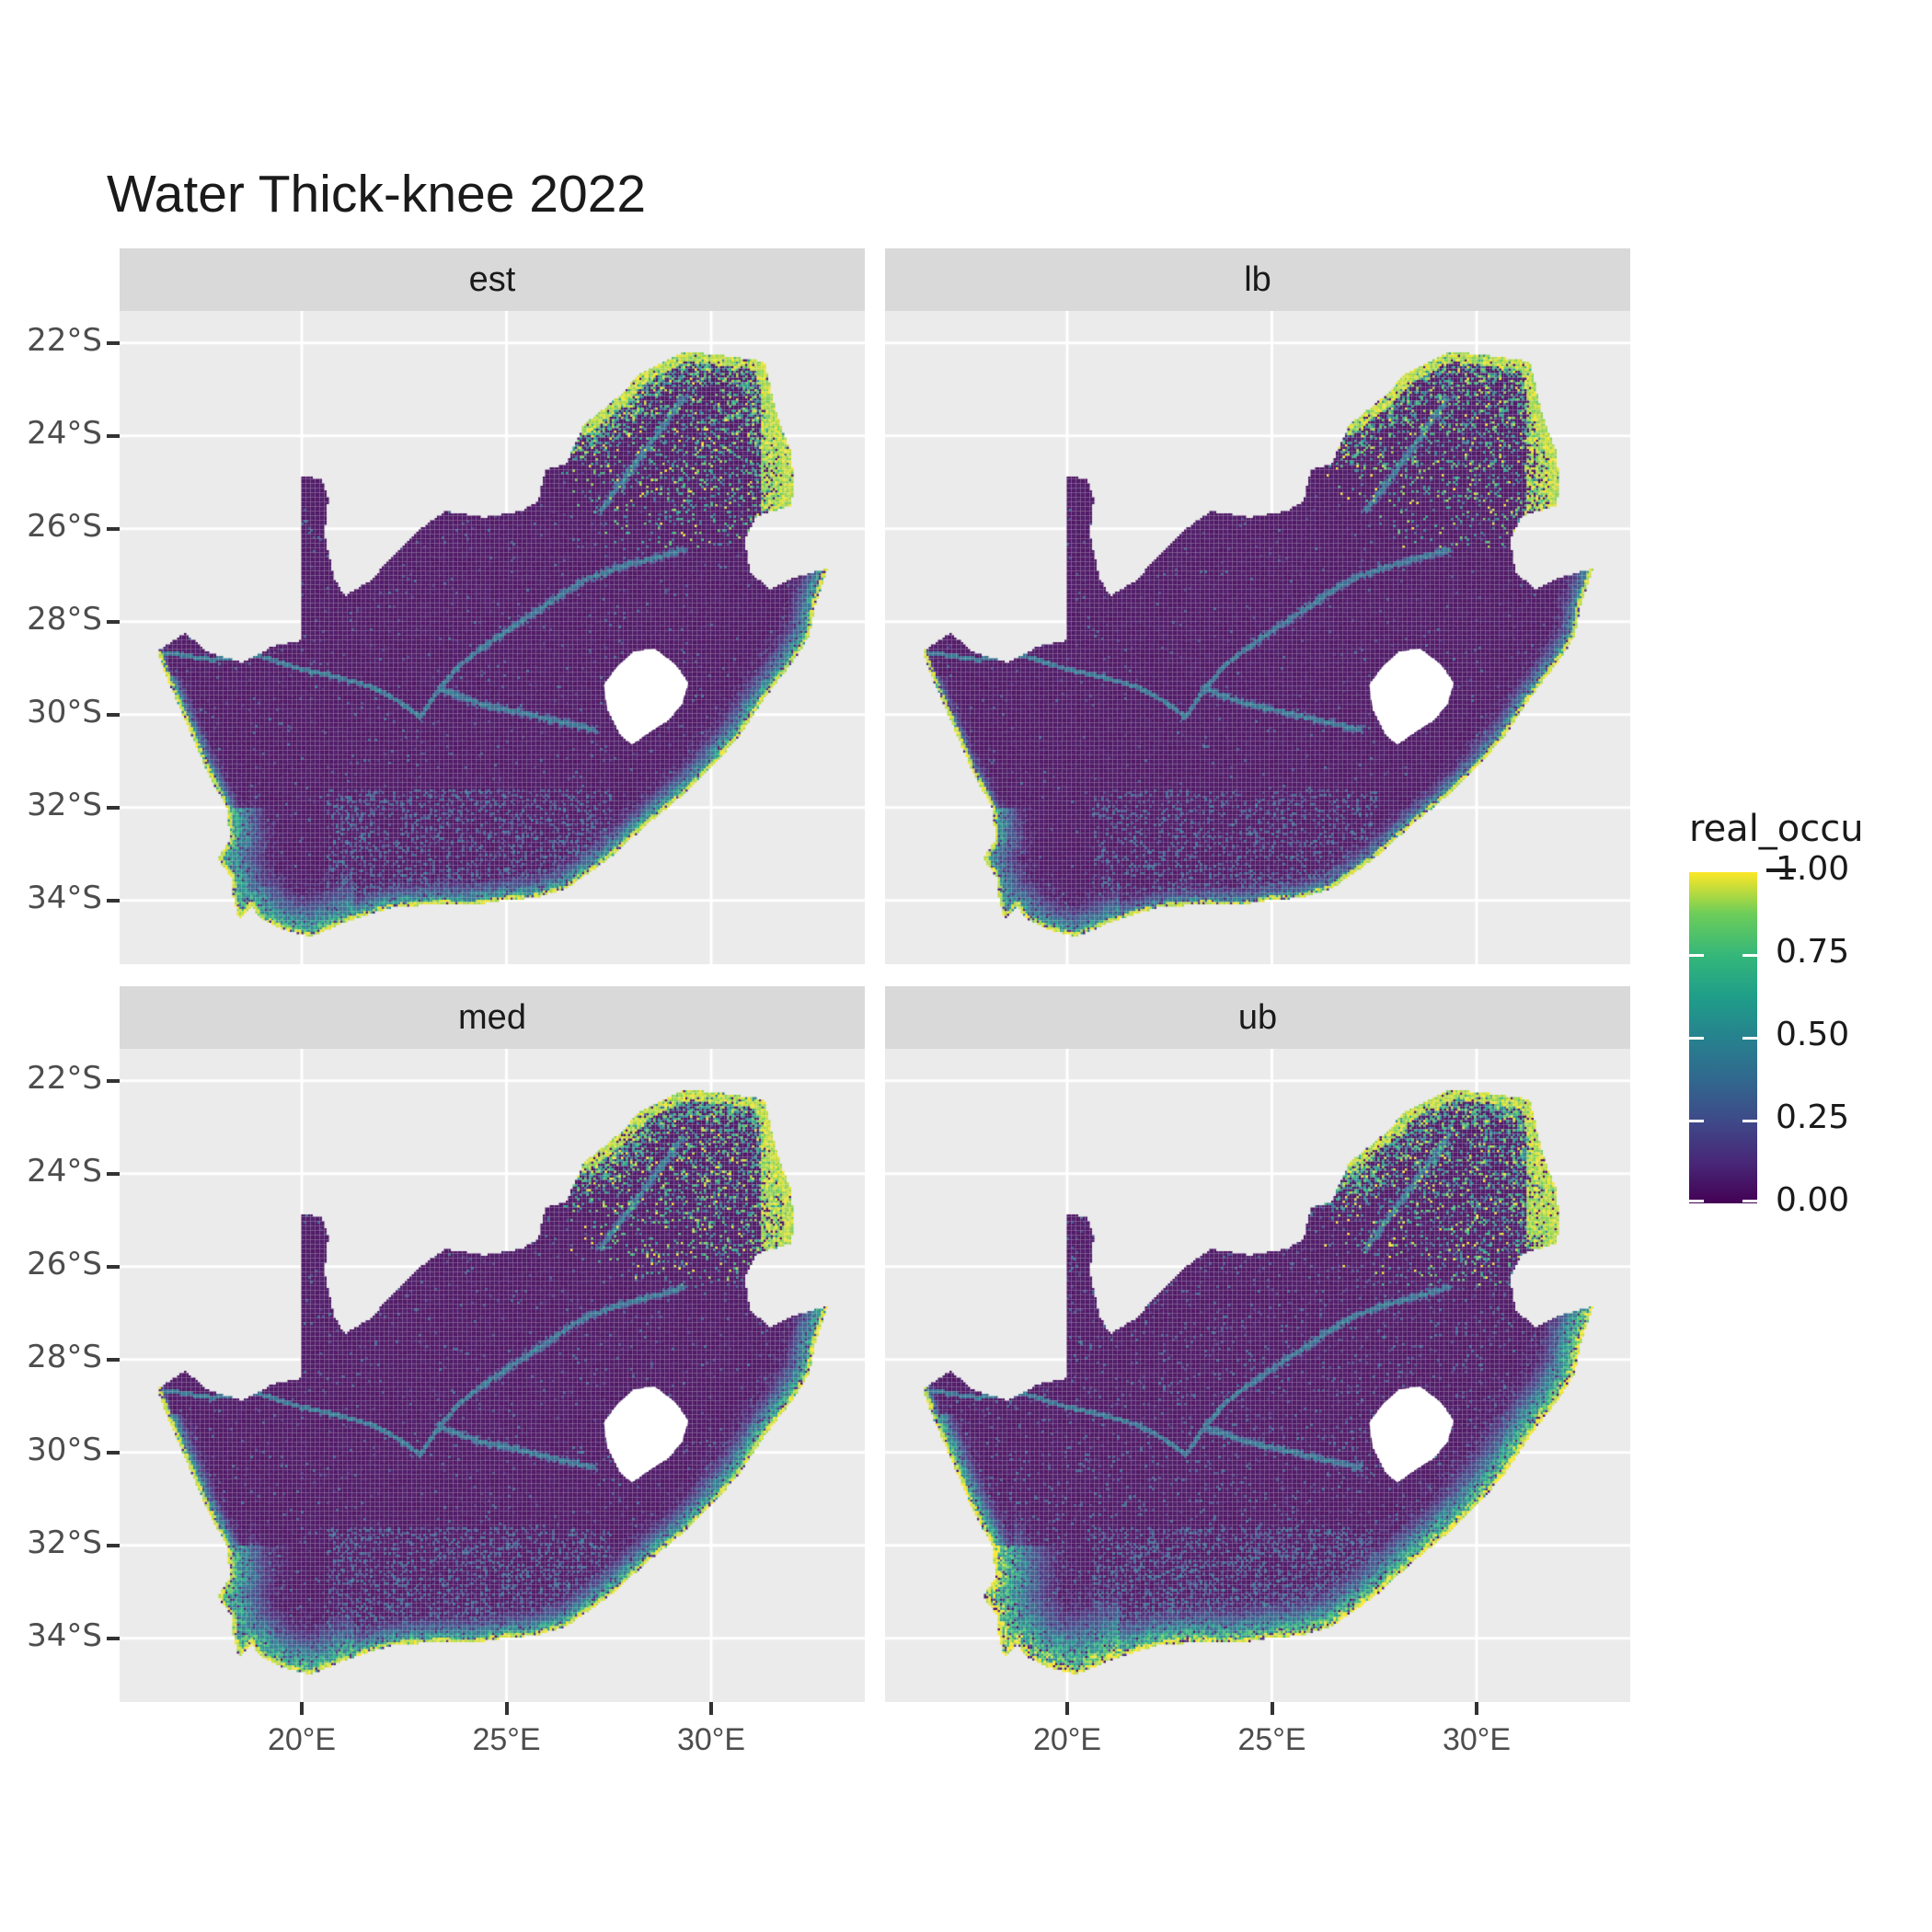  What do you see at coordinates (1813, 1200) in the screenshot?
I see `legend-label: 0.00` at bounding box center [1813, 1200].